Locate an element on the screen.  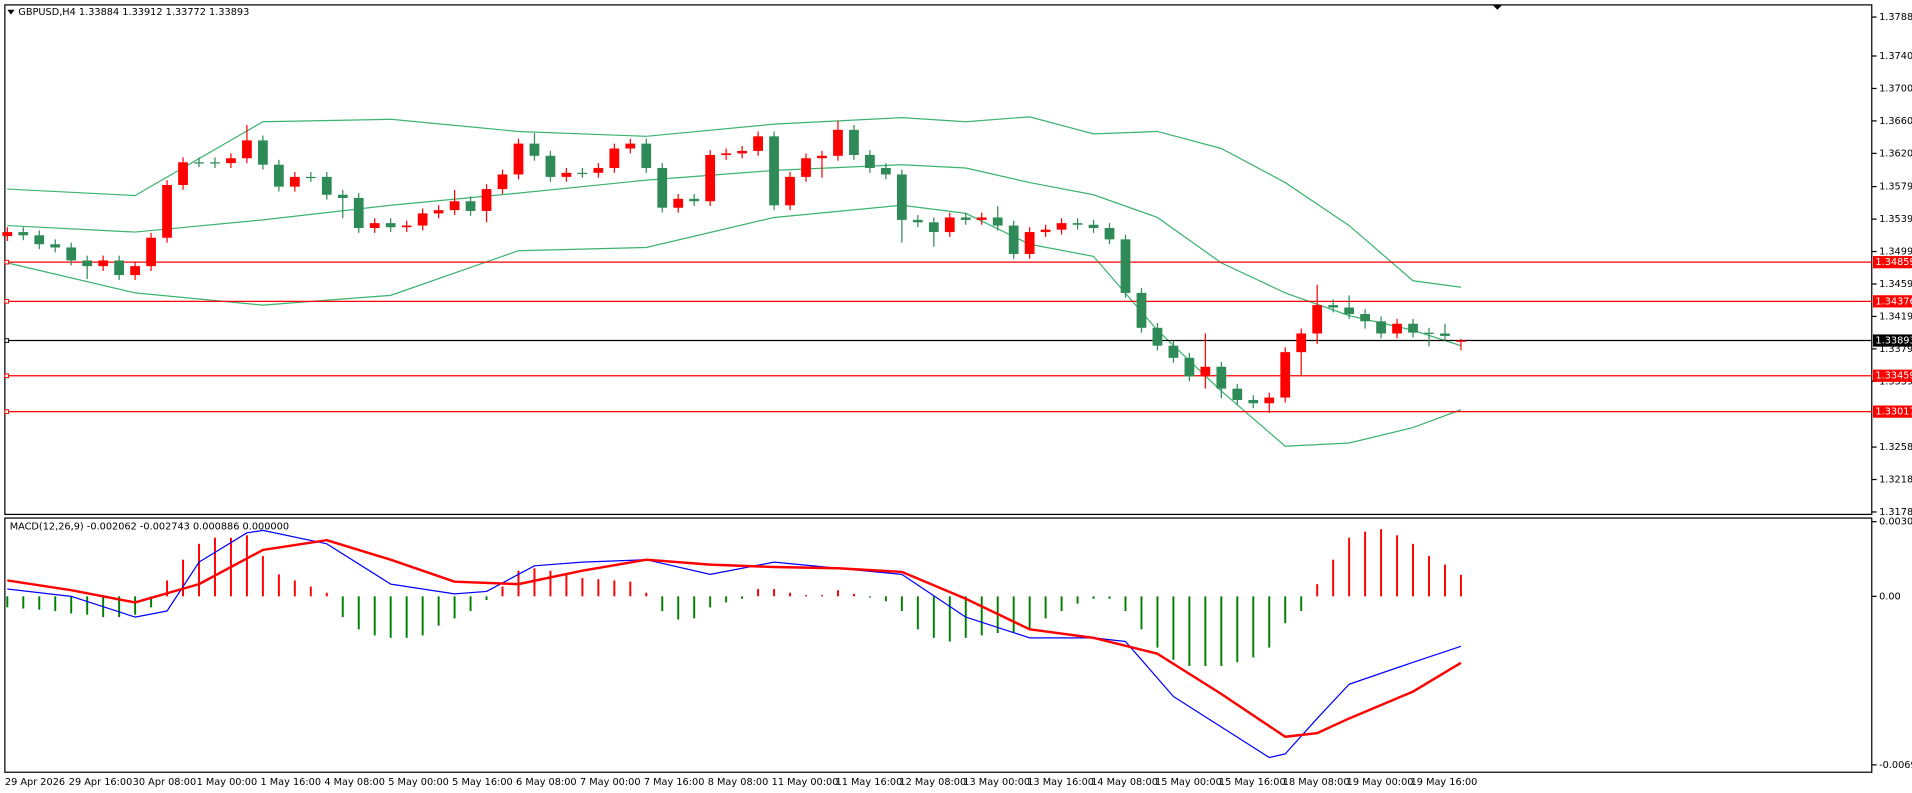
y-tick-label: -0.006957 is located at coordinates (1895, 765).